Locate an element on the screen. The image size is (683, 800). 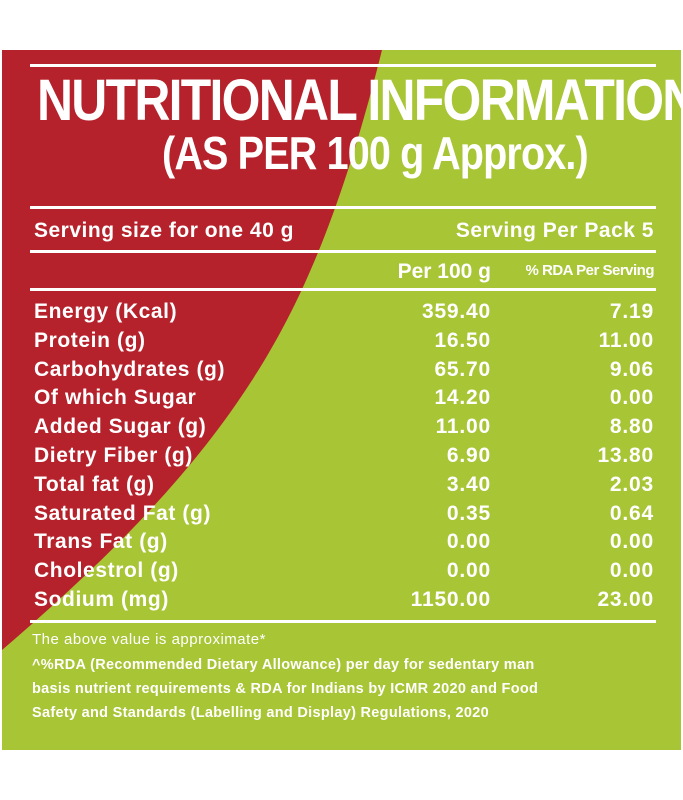
nutrient-rda-value: 23.00 is located at coordinates (625, 599).